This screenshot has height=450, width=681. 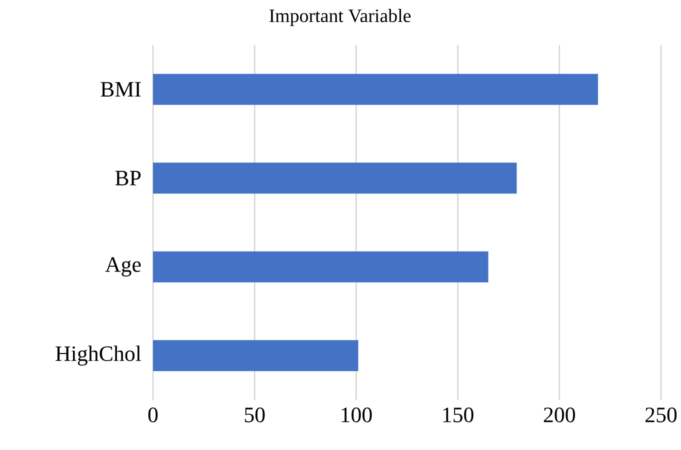 I want to click on x-tick-label: 0, so click(x=153, y=415).